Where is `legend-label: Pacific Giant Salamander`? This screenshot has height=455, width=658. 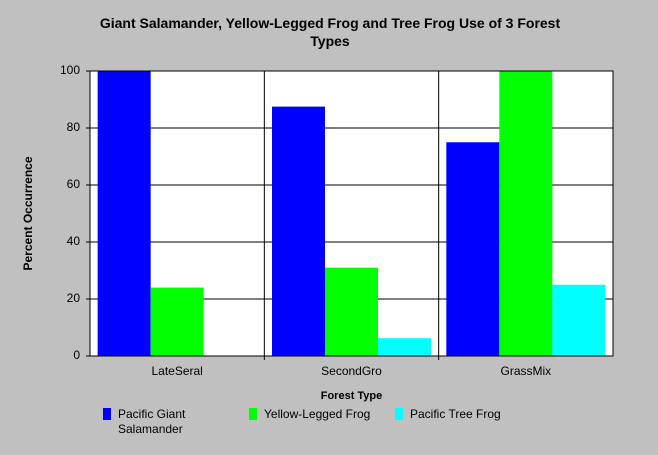
legend-label: Pacific Giant Salamander is located at coordinates (152, 421).